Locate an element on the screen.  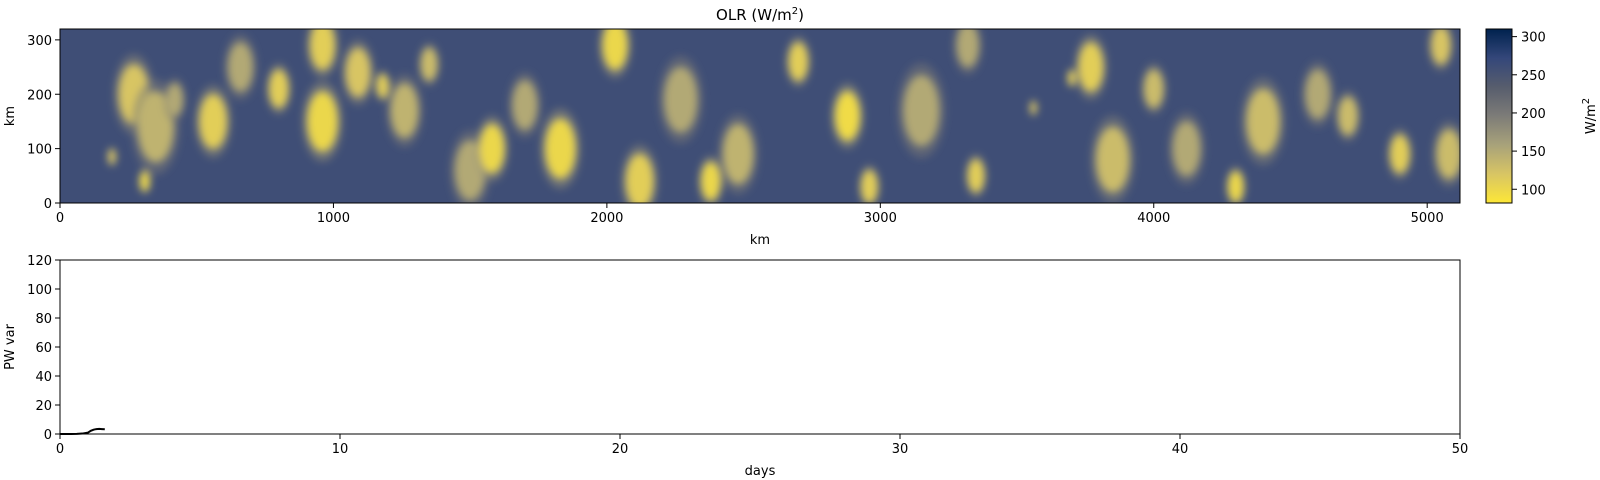
line-y-tick-label: 60 is located at coordinates (43, 348).